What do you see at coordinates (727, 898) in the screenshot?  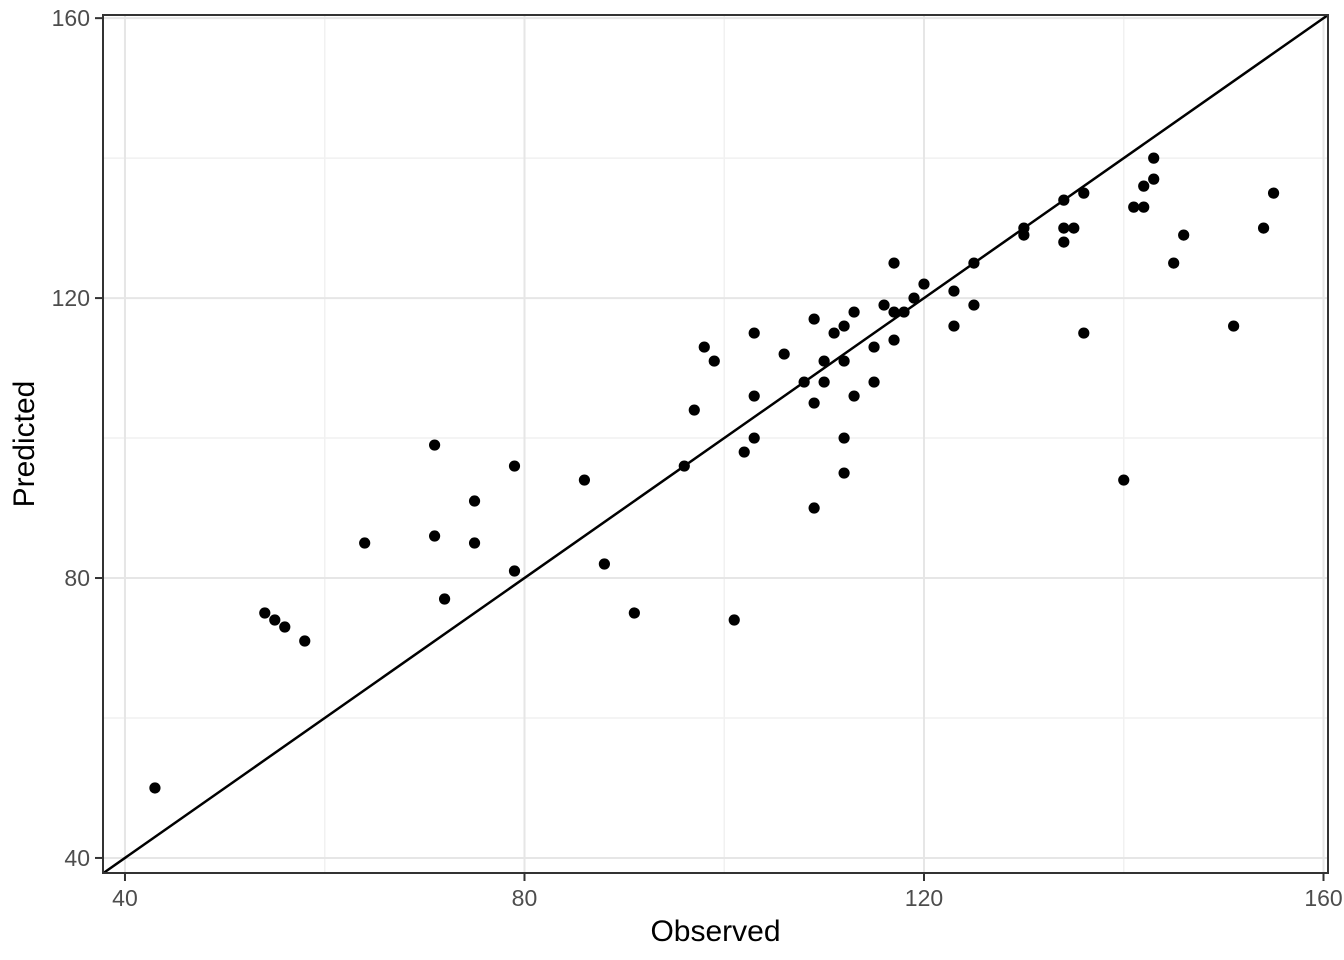 I see `x-axis-tick-labels: 40 80 120 160` at bounding box center [727, 898].